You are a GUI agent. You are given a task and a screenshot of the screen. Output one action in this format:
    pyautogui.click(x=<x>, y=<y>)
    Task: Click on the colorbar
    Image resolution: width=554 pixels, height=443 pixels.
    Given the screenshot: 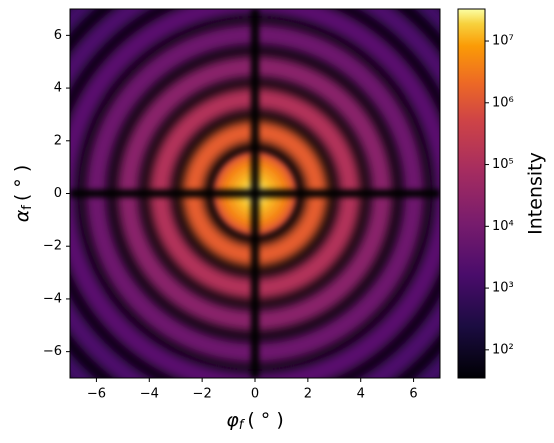 What is the action you would take?
    pyautogui.click(x=471, y=193)
    